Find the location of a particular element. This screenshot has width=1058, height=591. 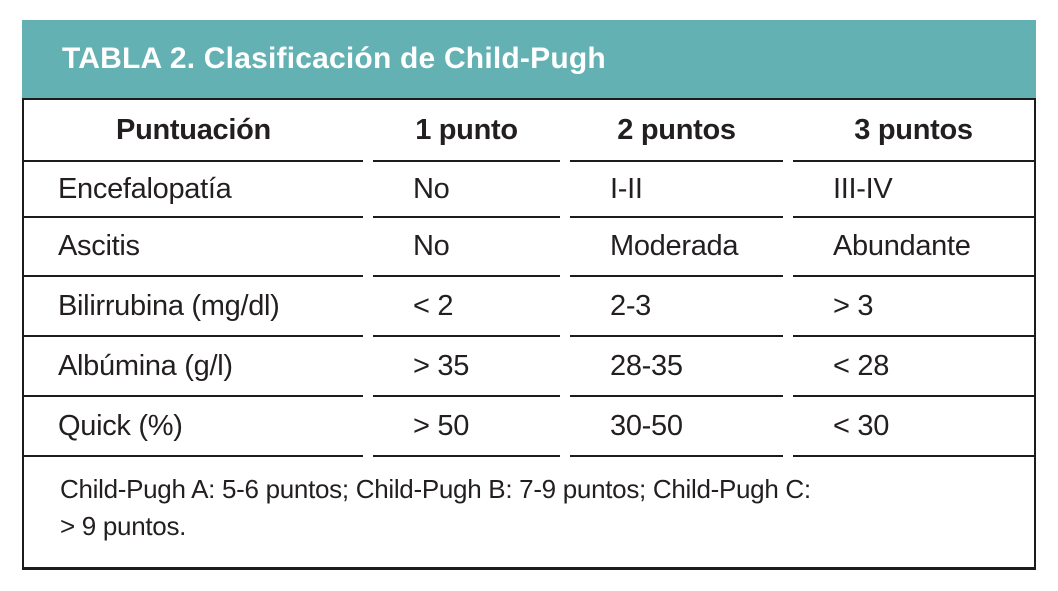

cell-ascitis-1punto: No is located at coordinates (466, 247).